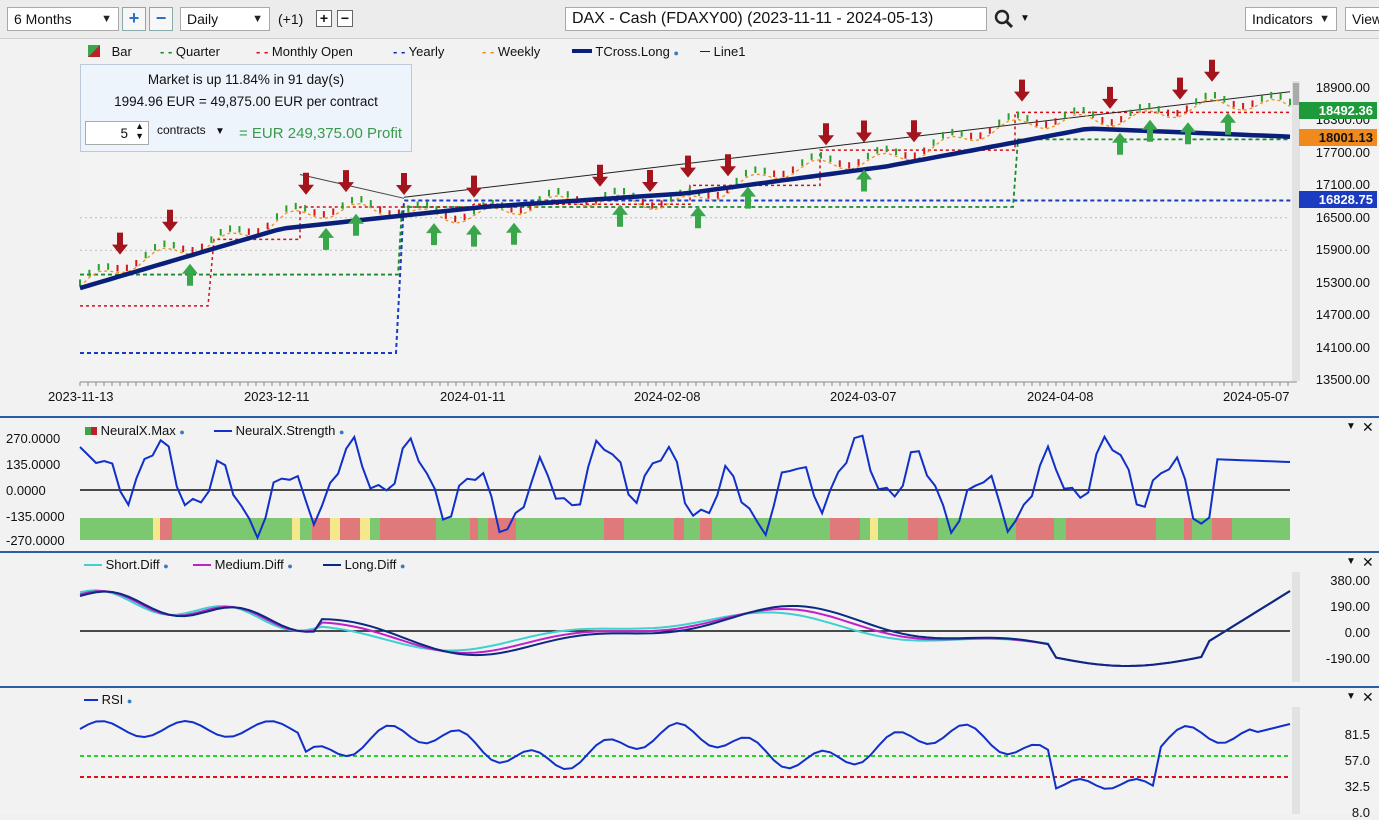 The height and width of the screenshot is (820, 1379). I want to click on period-select: 6 Months ▼, so click(63, 19).